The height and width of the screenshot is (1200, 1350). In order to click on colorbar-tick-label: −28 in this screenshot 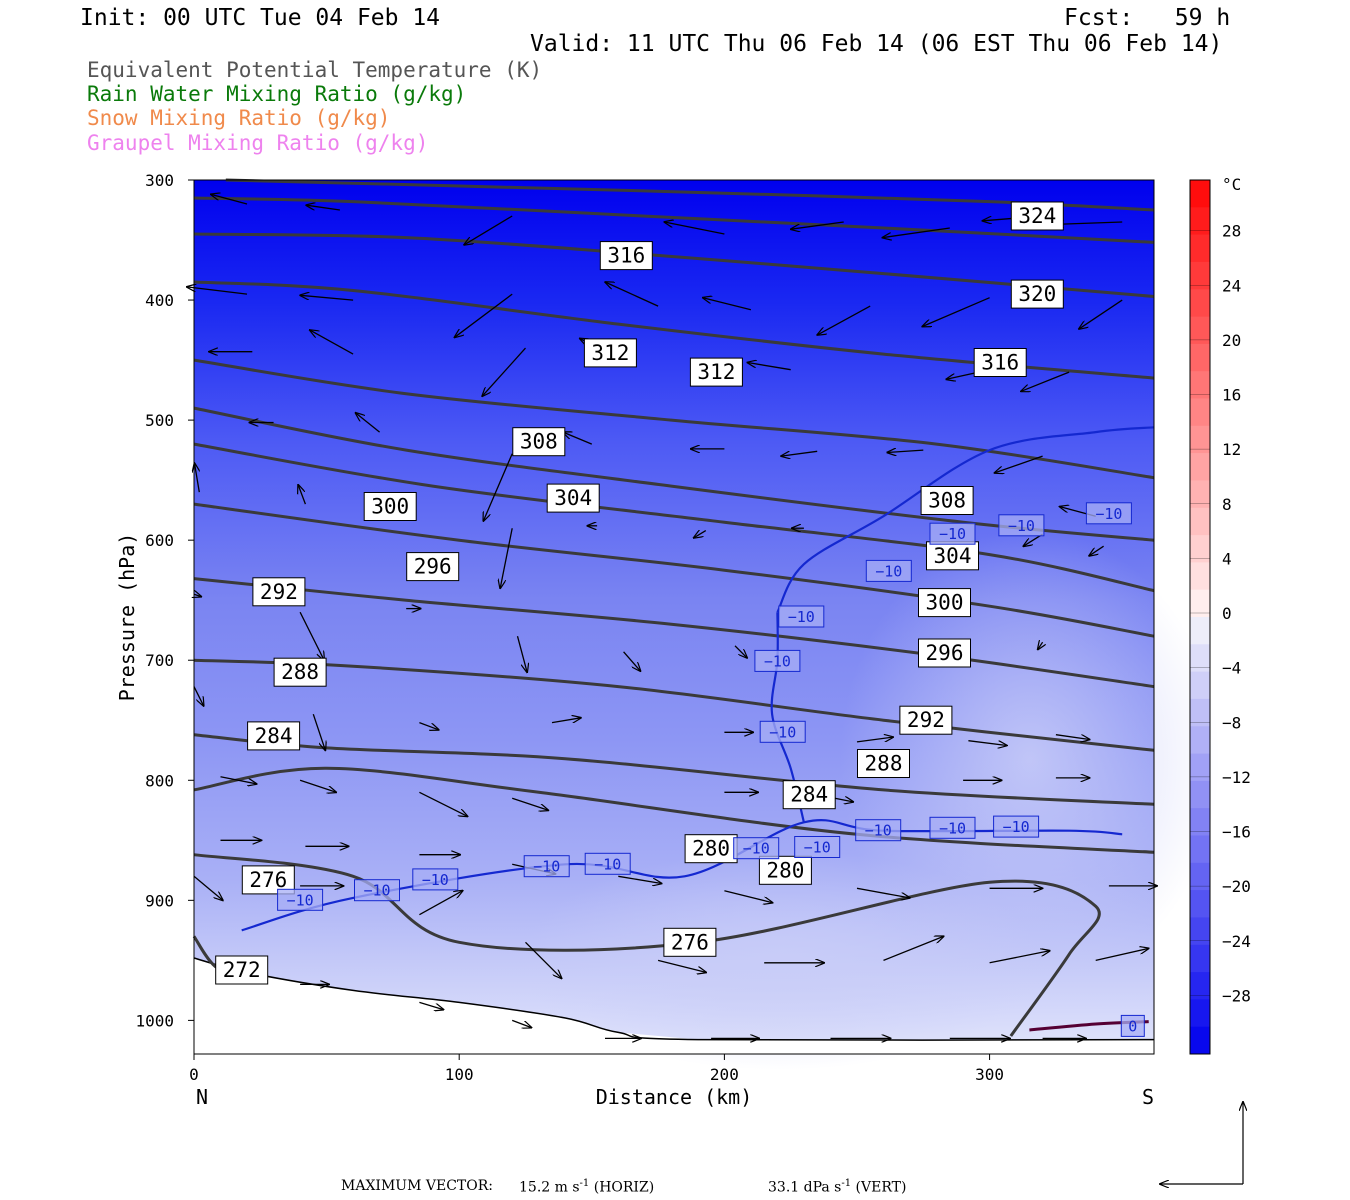, I will do `click(1236, 995)`.